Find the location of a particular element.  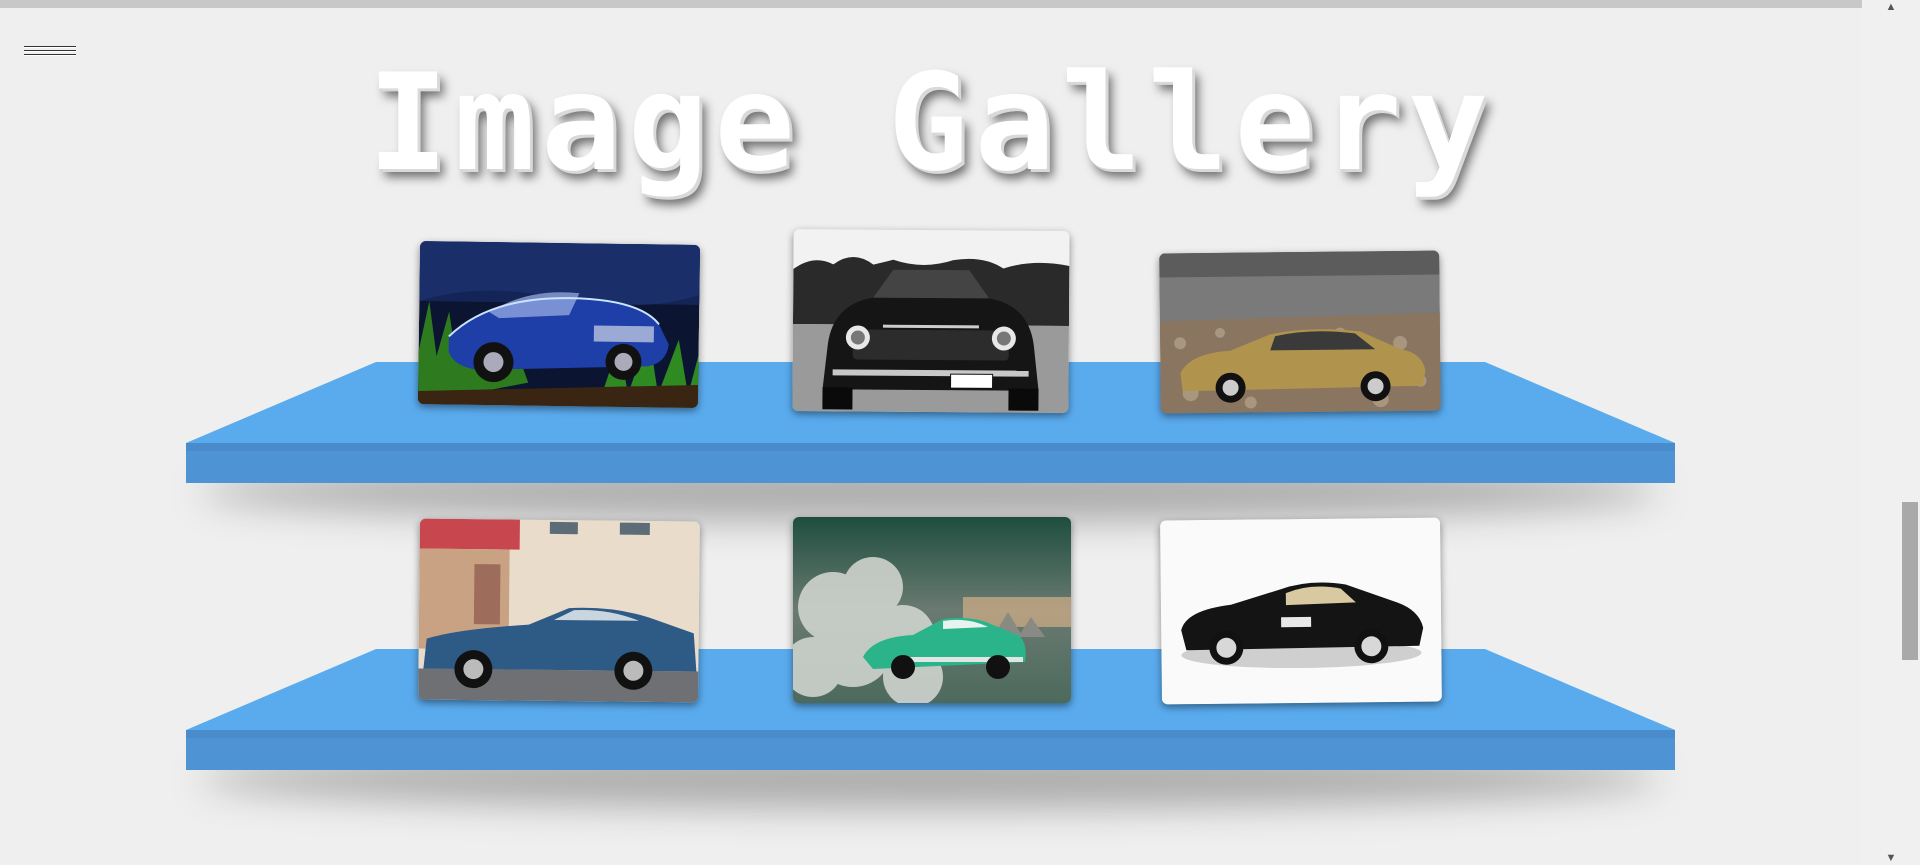

scroll-track is located at coordinates (1891, 432).